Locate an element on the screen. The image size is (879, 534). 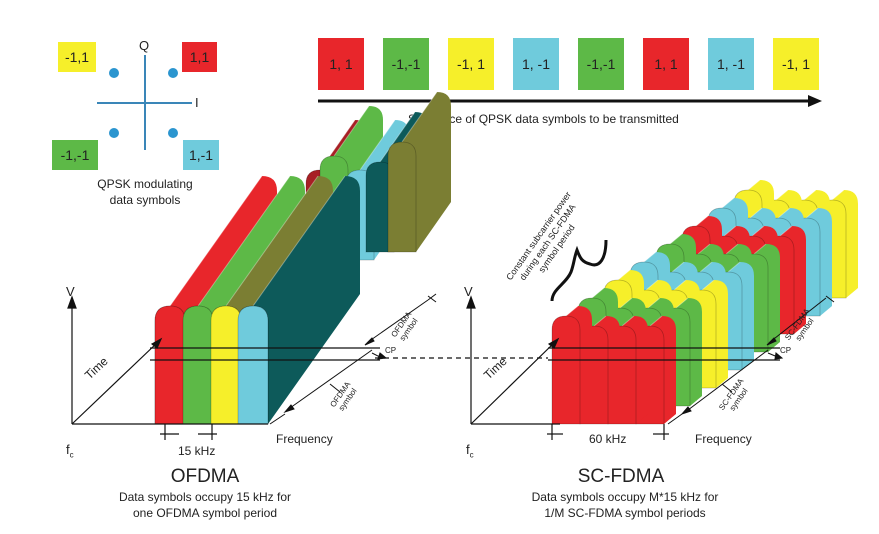
ofdma-subcarrier-3-front is located at coordinates (226, 365).